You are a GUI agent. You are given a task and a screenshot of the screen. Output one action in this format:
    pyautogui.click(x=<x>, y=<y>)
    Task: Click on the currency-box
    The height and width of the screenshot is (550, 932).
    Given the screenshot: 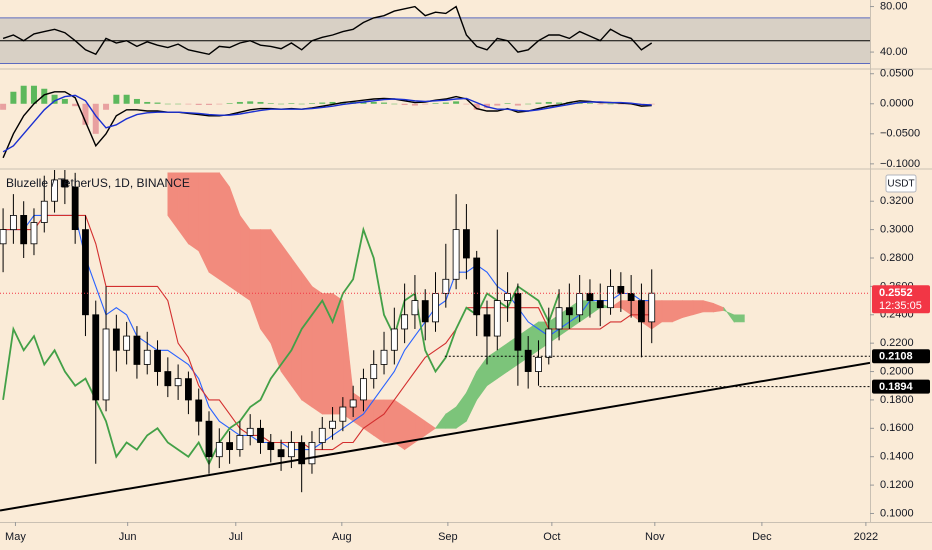 What is the action you would take?
    pyautogui.click(x=901, y=183)
    